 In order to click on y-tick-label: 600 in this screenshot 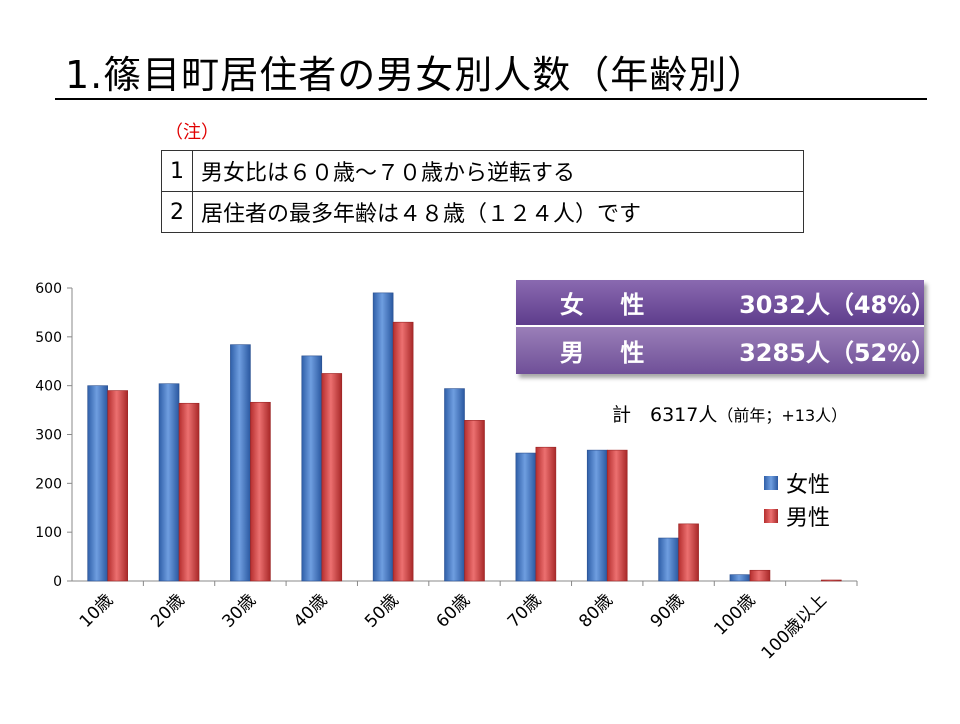, I will do `click(48, 289)`.